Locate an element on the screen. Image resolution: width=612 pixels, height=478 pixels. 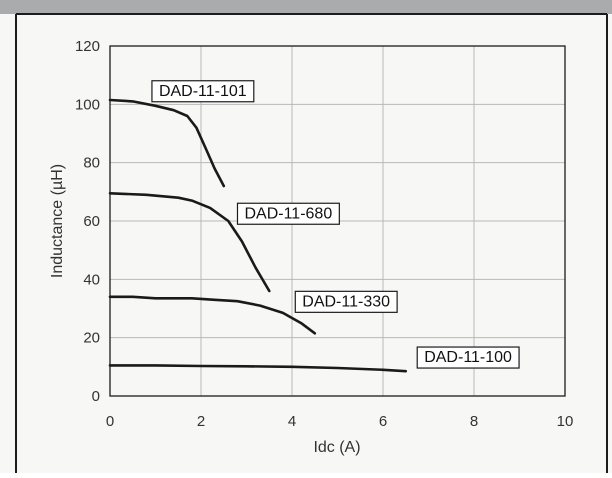
series-label-dad-11-101: DAD-11-101 is located at coordinates (203, 91).